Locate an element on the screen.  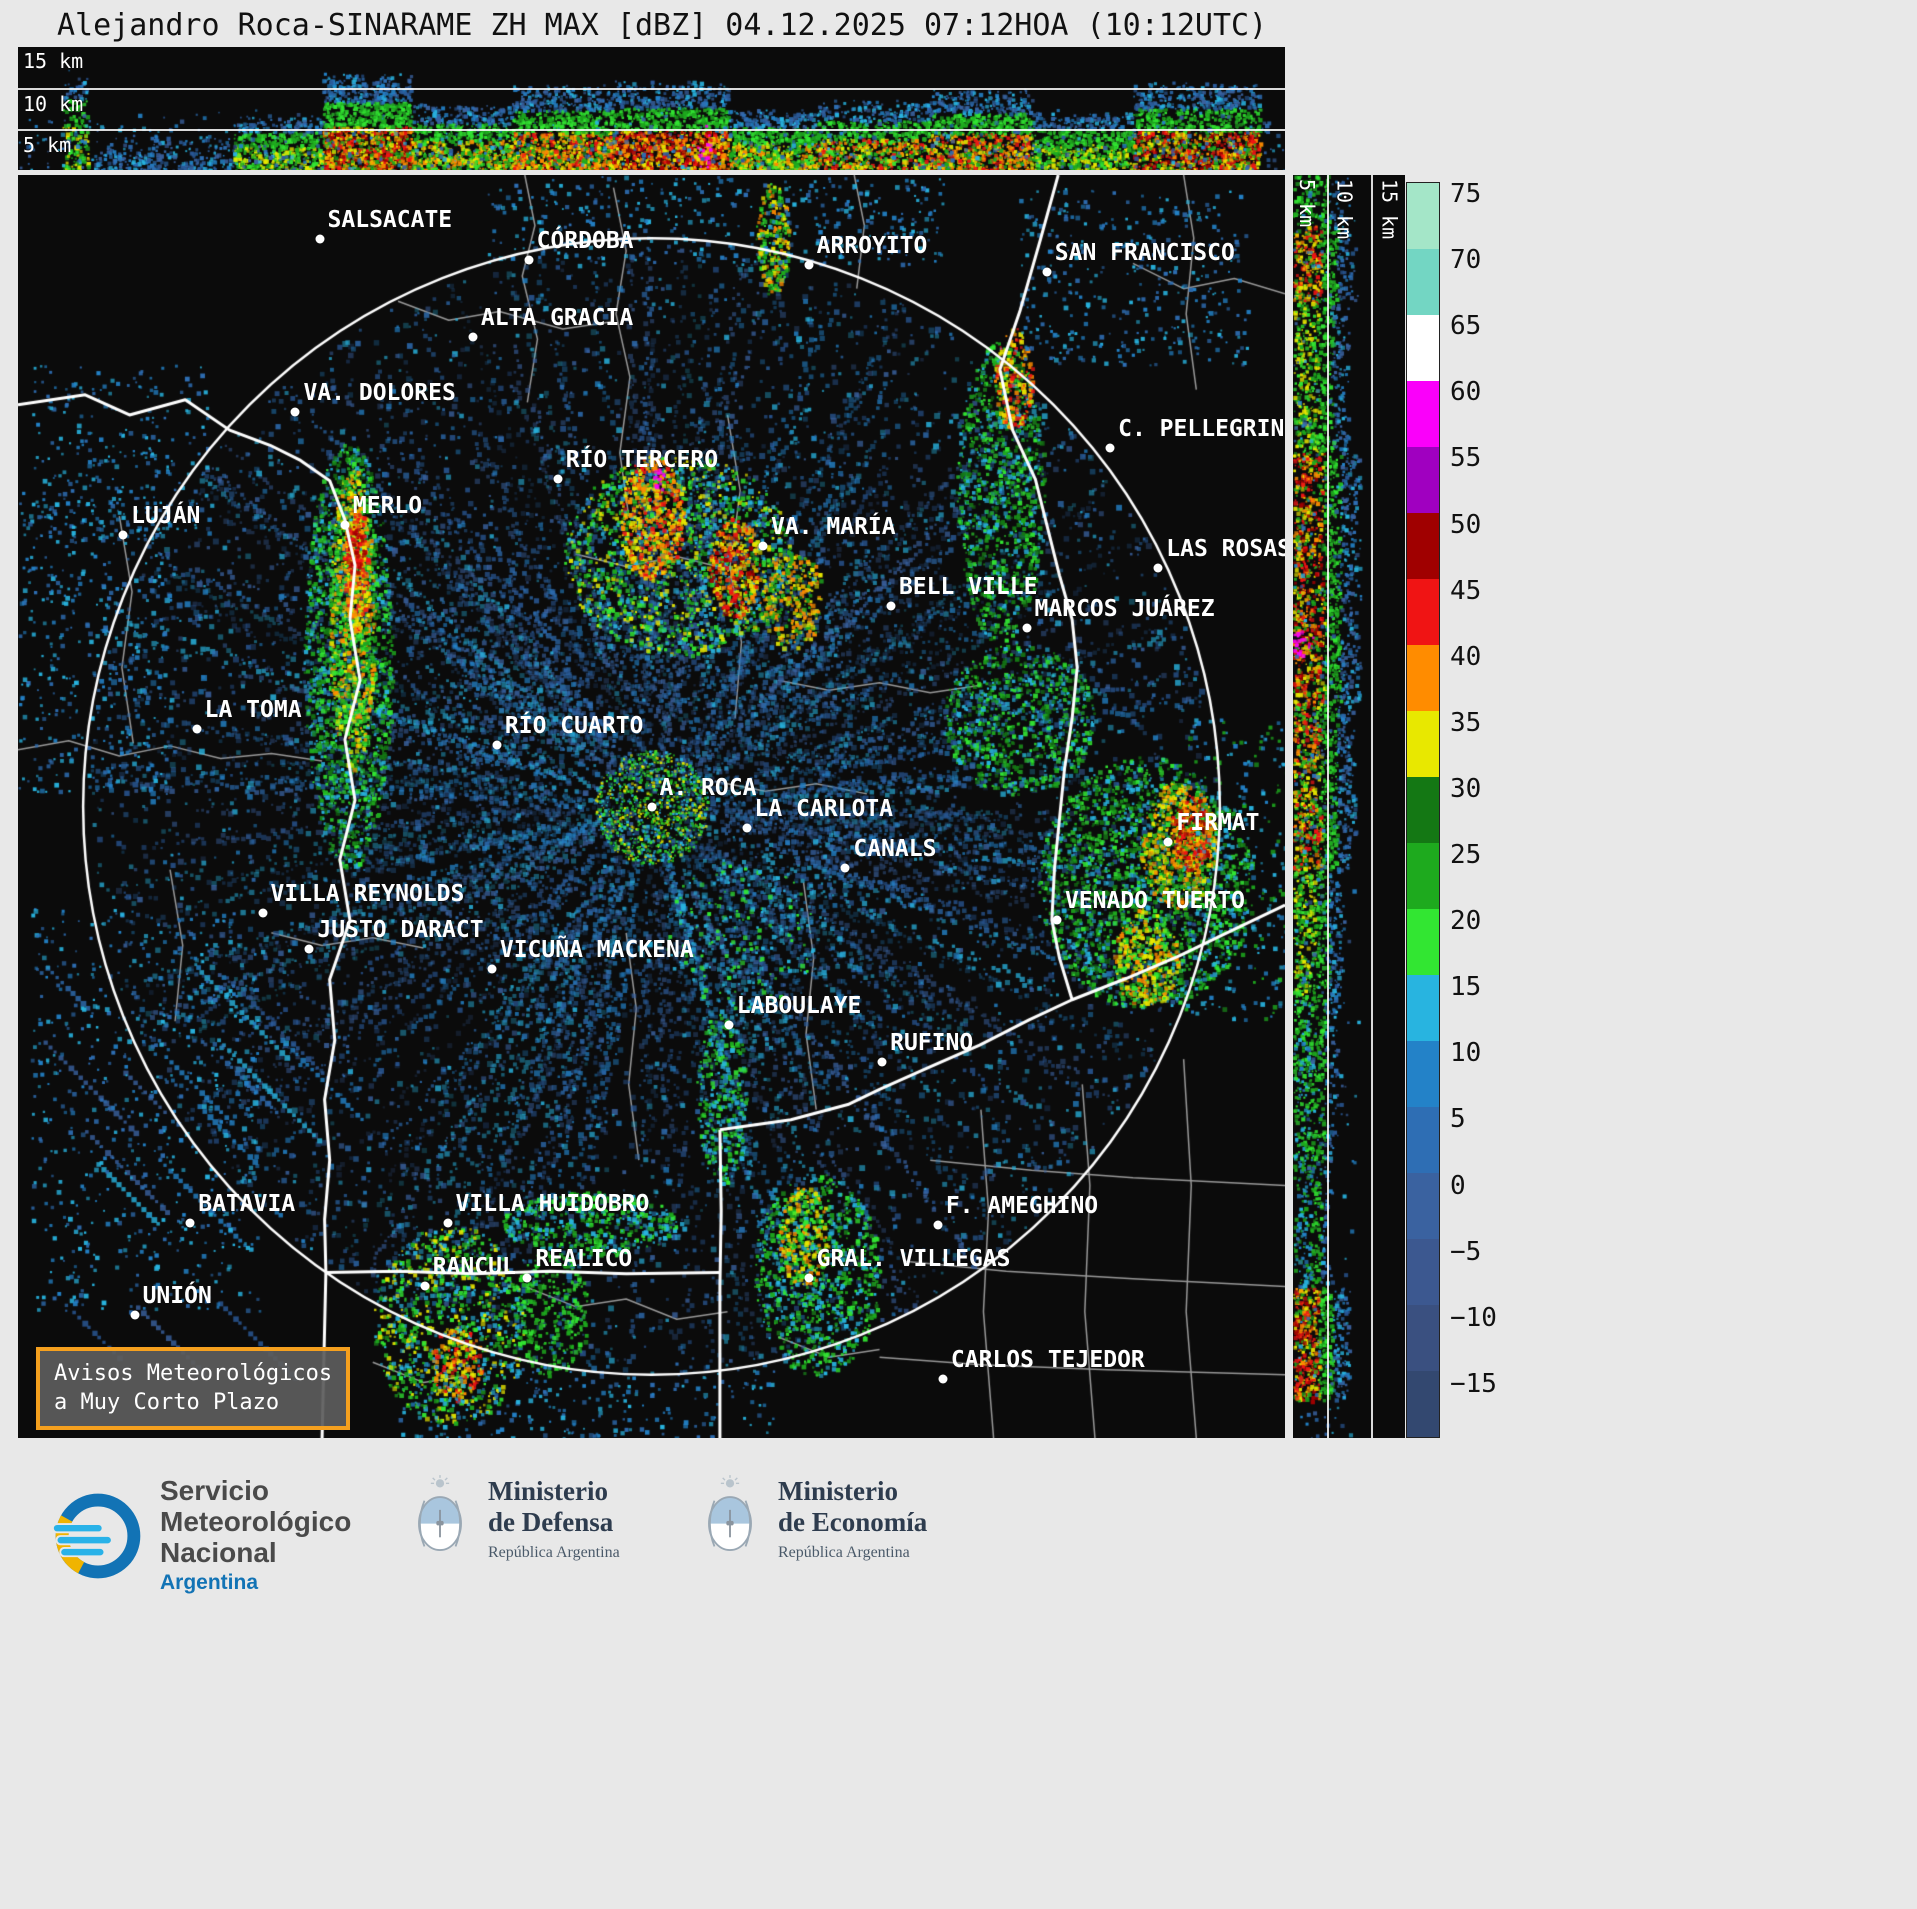
smn-line-1: Servicio is located at coordinates (214, 1490).